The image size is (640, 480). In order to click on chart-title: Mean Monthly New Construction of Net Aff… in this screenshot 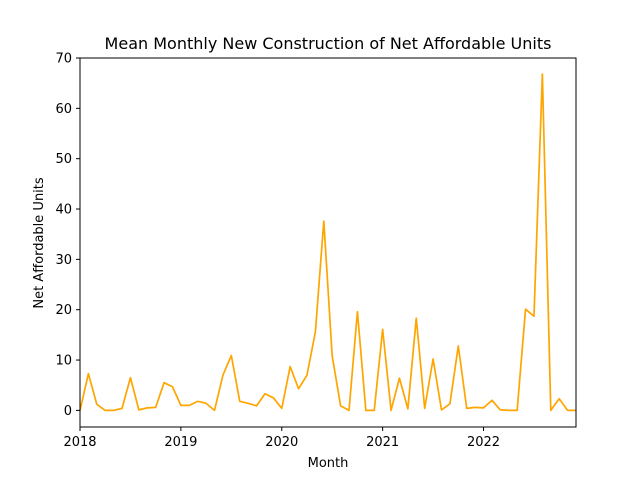, I will do `click(328, 43)`.